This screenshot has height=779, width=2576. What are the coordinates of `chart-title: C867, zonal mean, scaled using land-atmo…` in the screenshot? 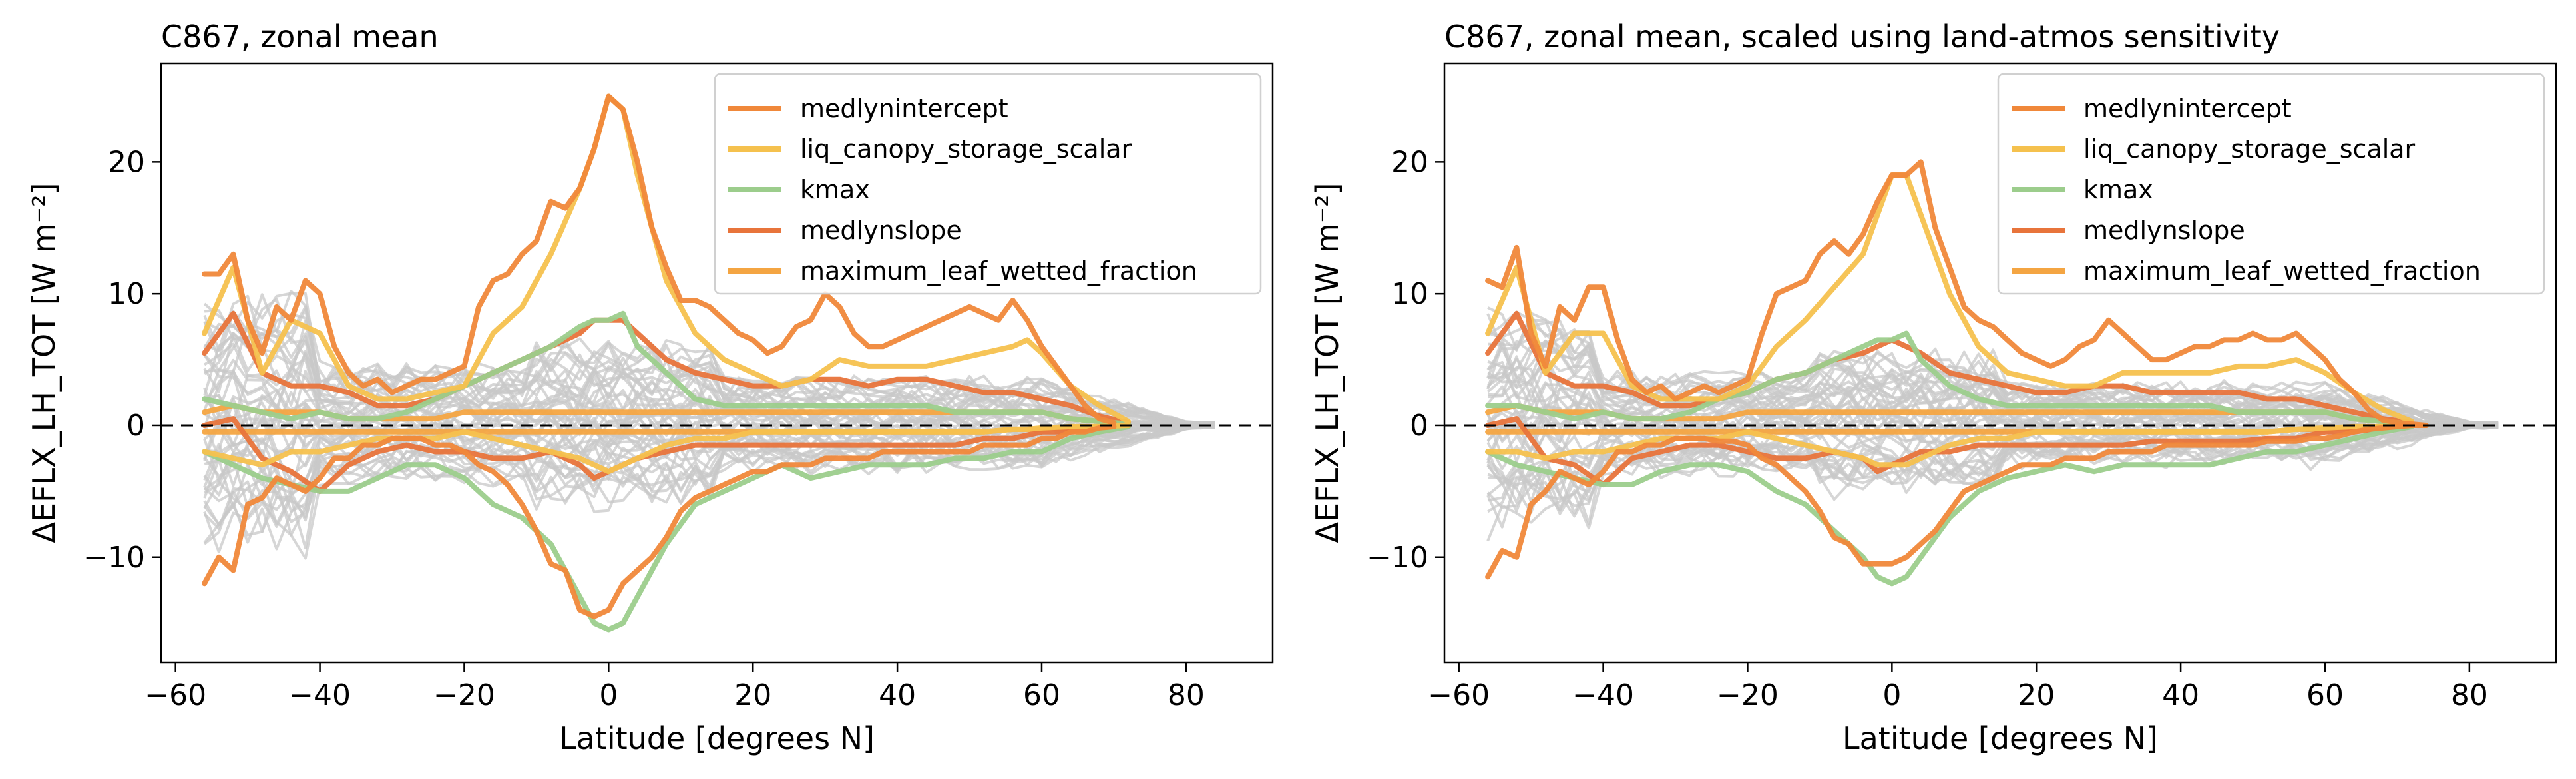 It's located at (1862, 37).